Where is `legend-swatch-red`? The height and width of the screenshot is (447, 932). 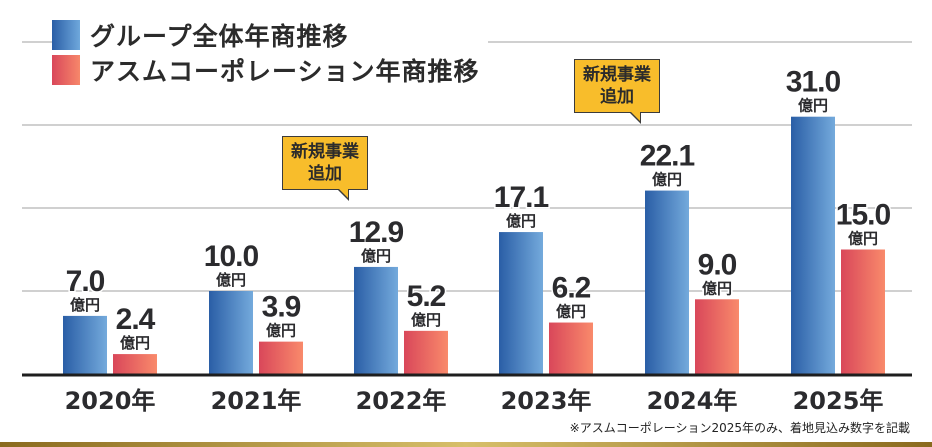 legend-swatch-red is located at coordinates (66, 69).